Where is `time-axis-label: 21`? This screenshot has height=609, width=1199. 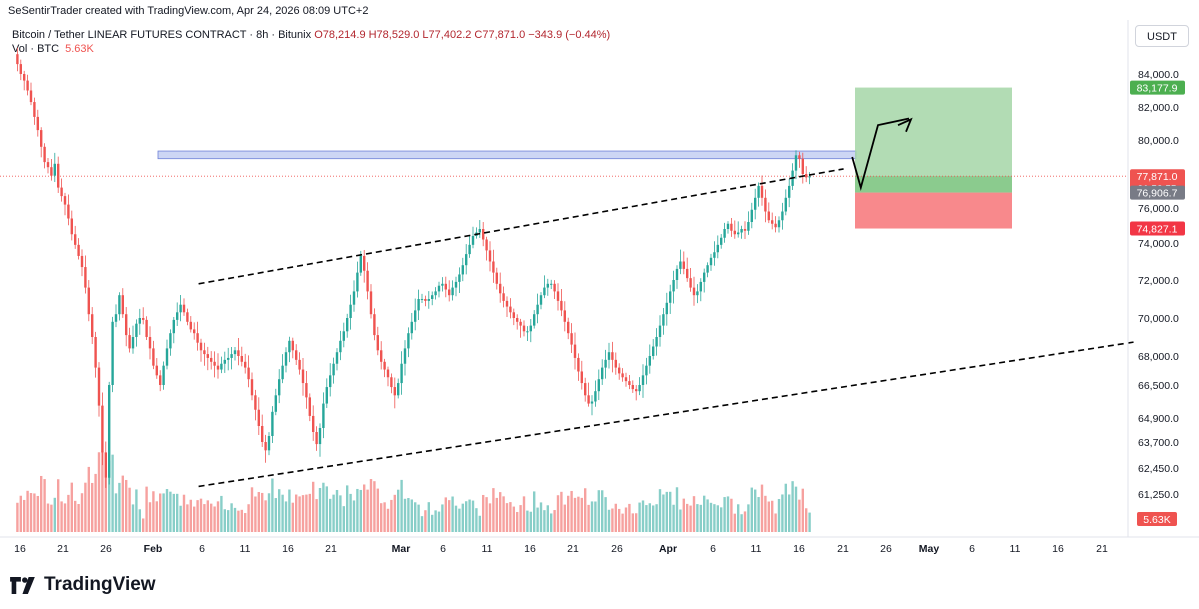 time-axis-label: 21 is located at coordinates (331, 549).